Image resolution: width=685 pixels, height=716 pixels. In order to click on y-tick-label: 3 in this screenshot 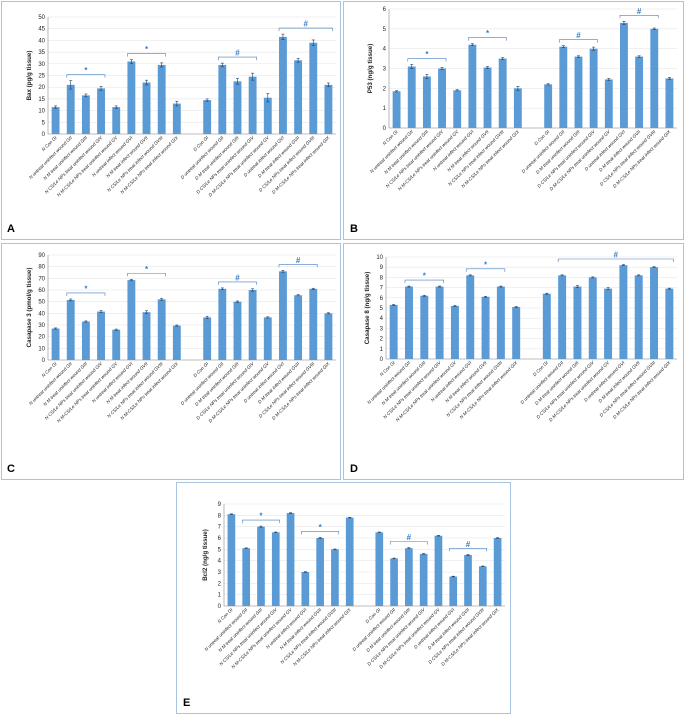, I will do `click(382, 329)`.